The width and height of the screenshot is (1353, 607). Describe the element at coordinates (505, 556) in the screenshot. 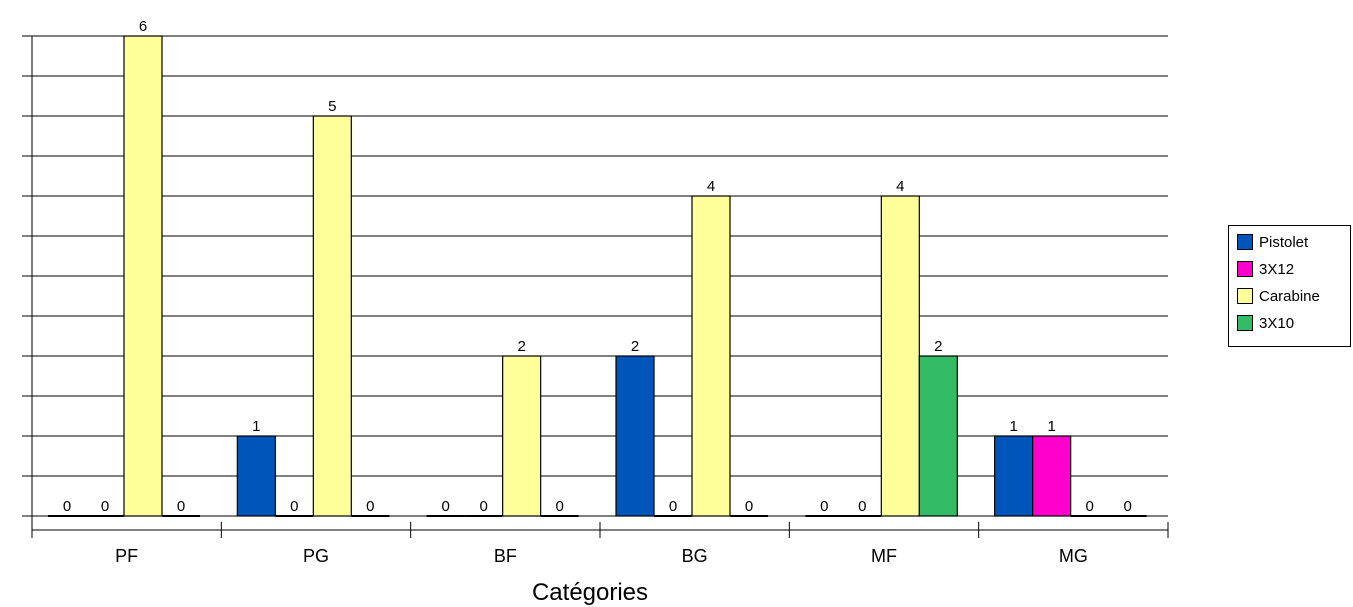

I see `category-label: BF` at that location.